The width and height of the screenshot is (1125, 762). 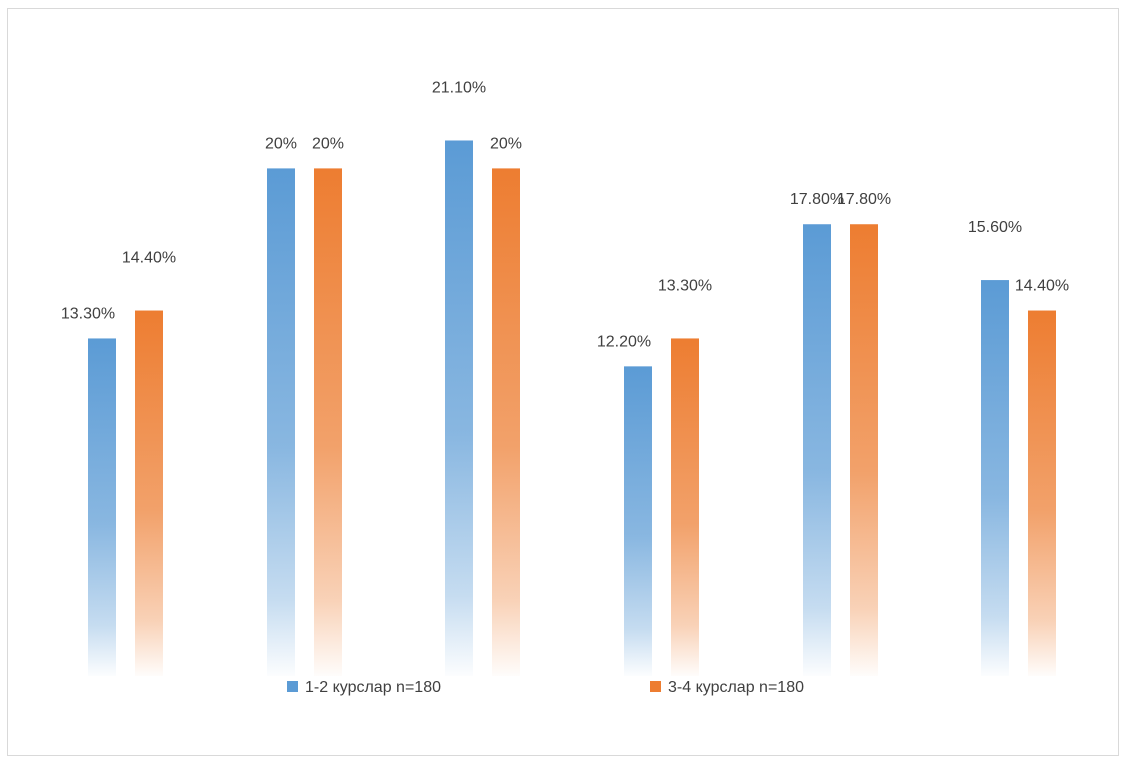 What do you see at coordinates (459, 87) in the screenshot?
I see `data-label-series-1-group-3: 21.10%` at bounding box center [459, 87].